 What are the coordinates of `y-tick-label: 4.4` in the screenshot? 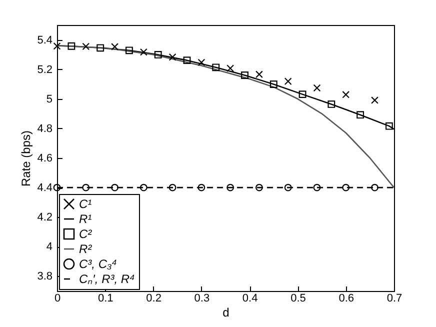 It's located at (44, 188).